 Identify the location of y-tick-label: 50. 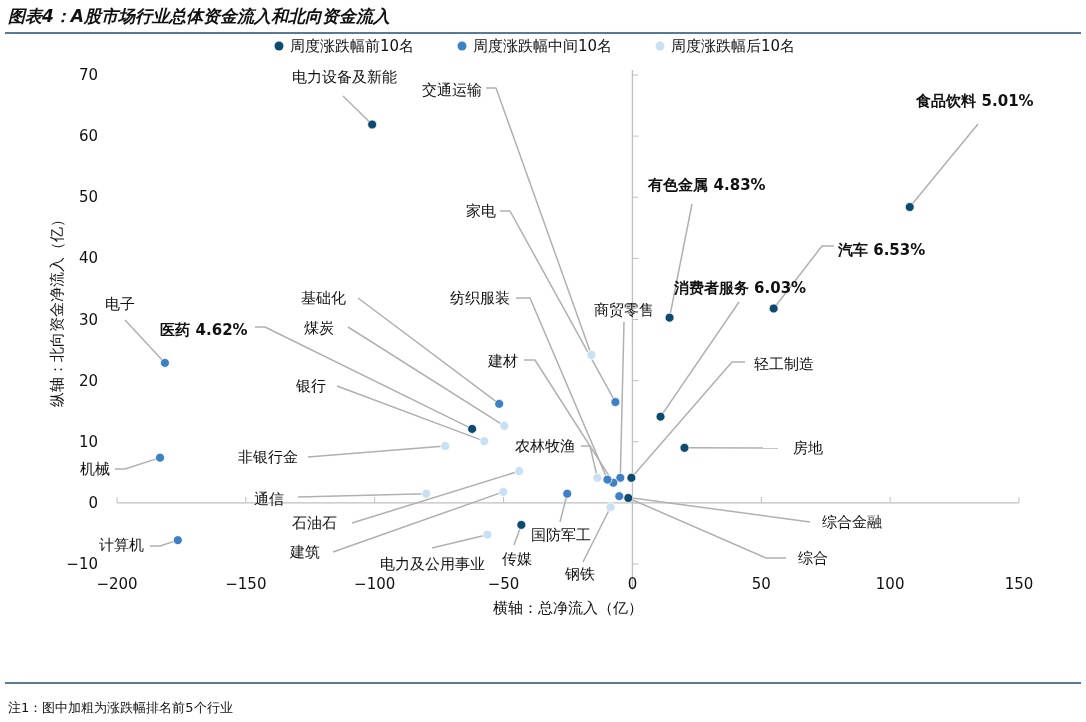
(88, 197).